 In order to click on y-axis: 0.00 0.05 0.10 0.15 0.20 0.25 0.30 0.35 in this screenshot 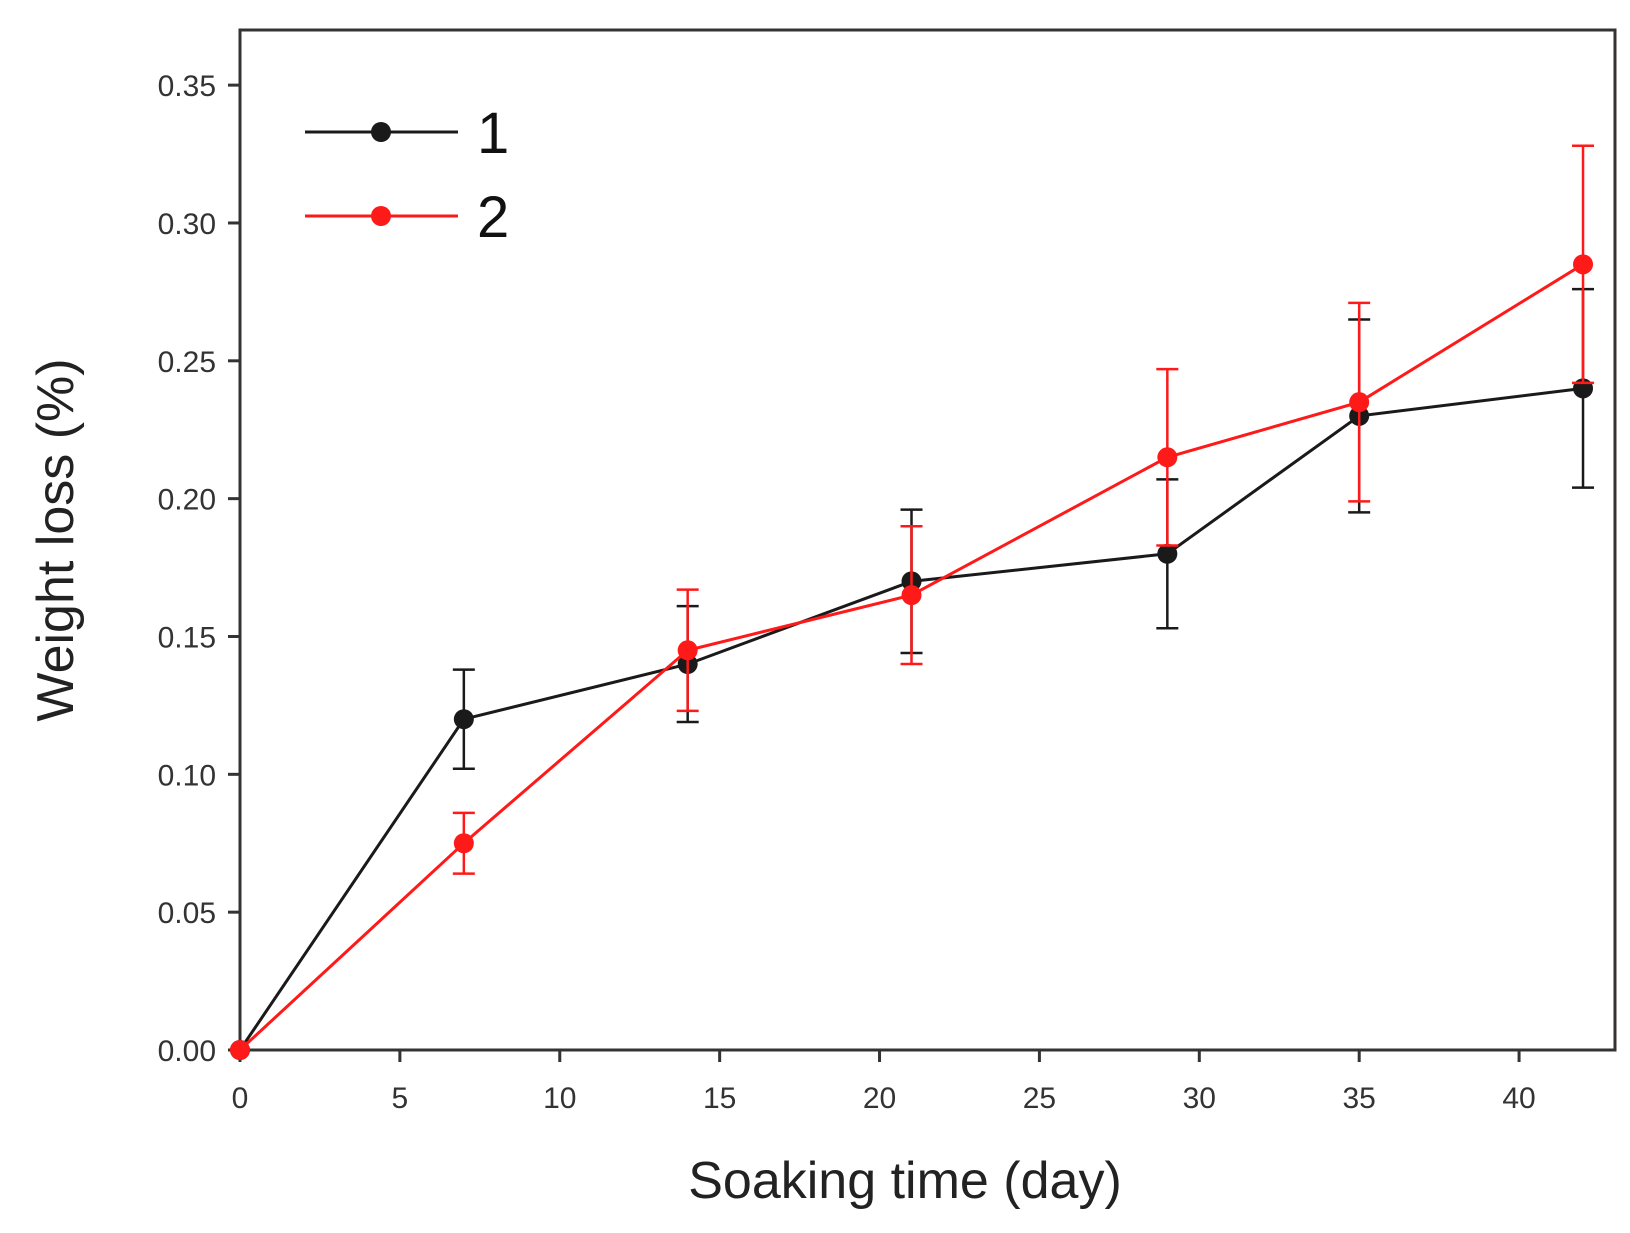, I will do `click(199, 569)`.